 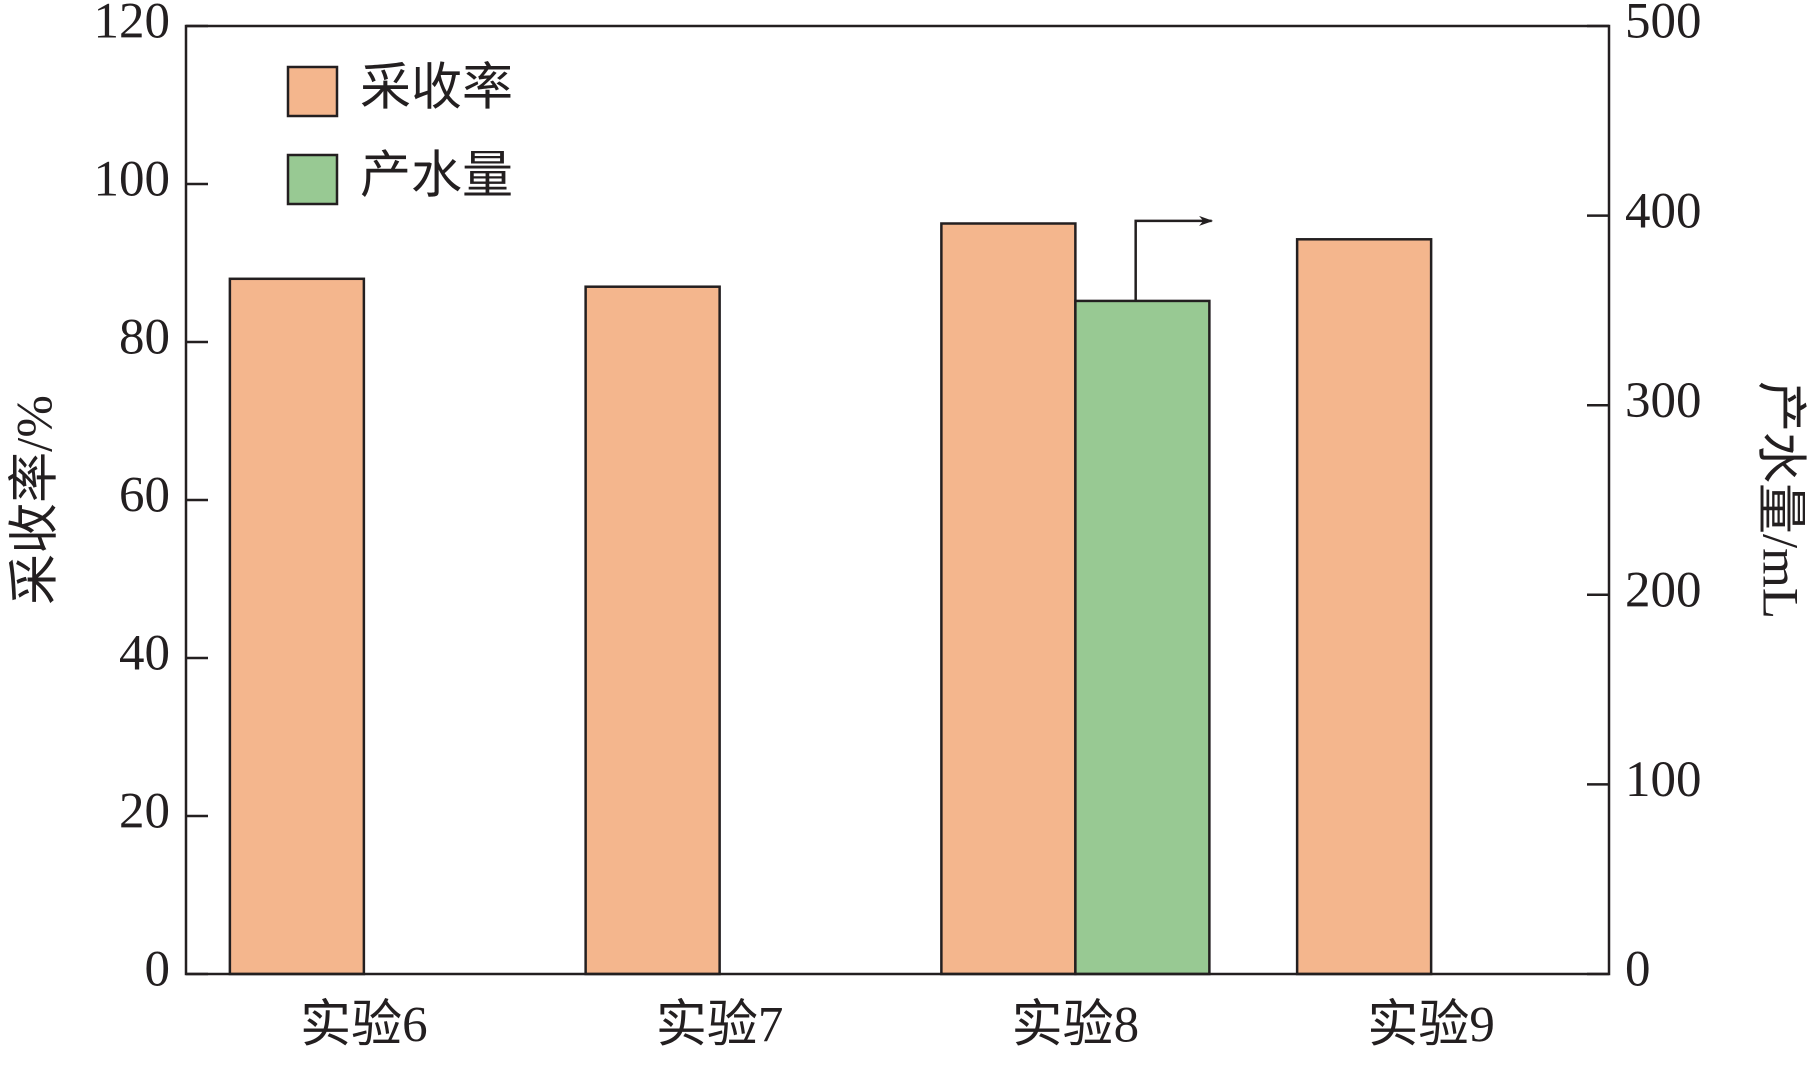 What do you see at coordinates (1076, 1026) in the screenshot?
I see `x-tick-label: 实验8` at bounding box center [1076, 1026].